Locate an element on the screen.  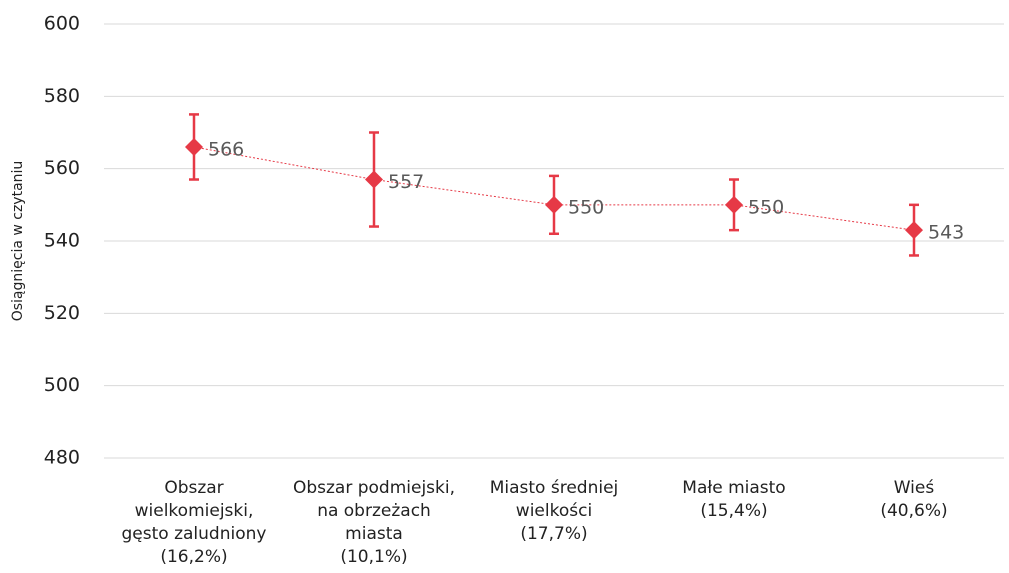
x-tick-label: Małe miasto (15,4%) is located at coordinates (733, 499).